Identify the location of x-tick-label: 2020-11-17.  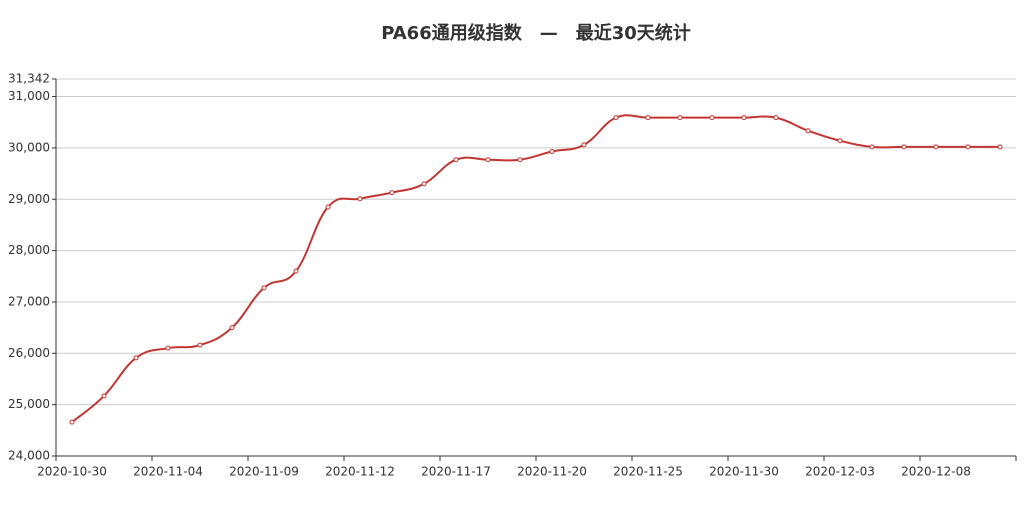
(456, 472).